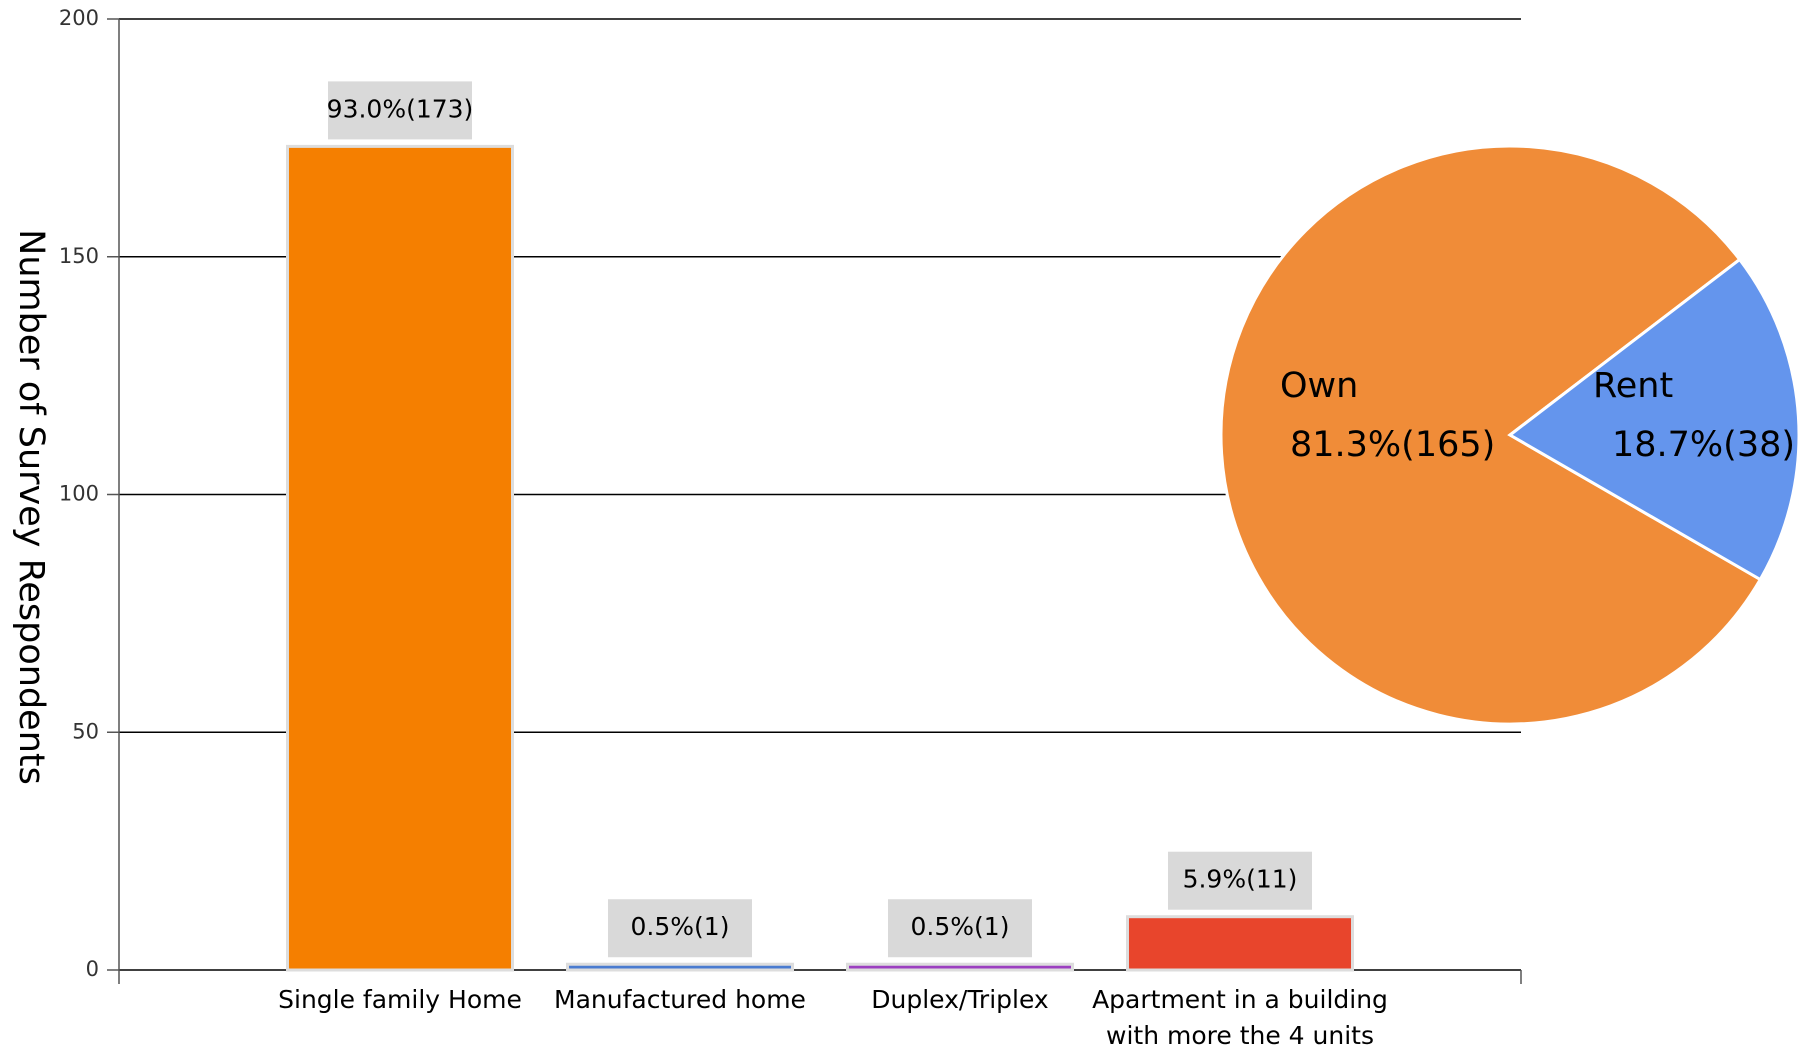 This screenshot has height=1055, width=1818. I want to click on value-label: 5.9%(11), so click(1240, 879).